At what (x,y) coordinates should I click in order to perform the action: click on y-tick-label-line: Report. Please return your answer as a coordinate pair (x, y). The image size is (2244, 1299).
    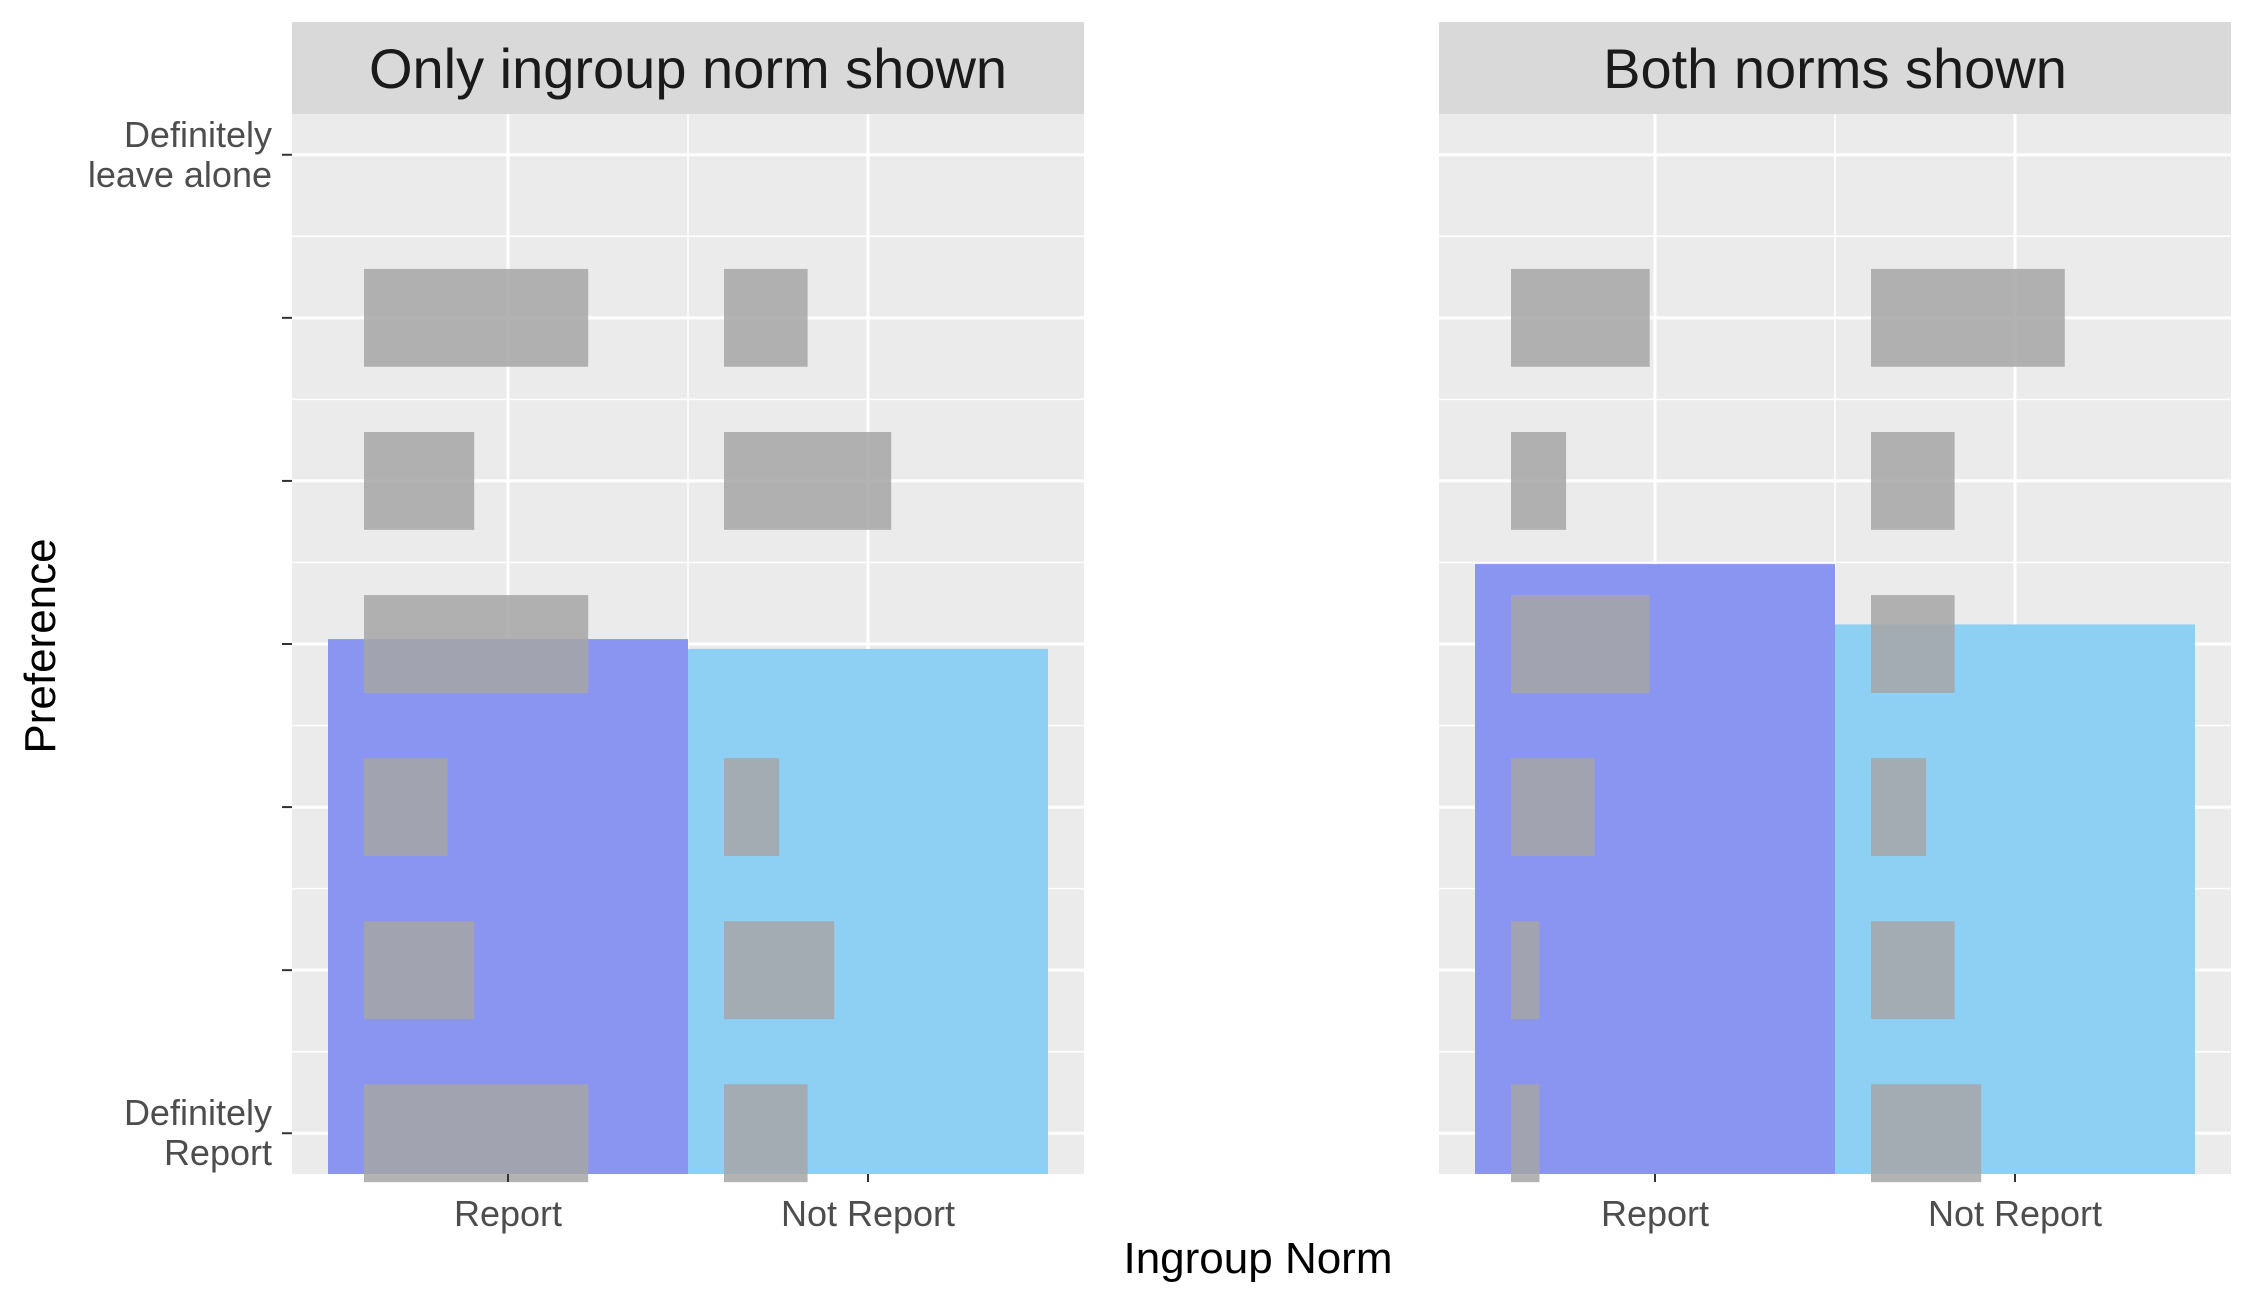
    Looking at the image, I should click on (218, 1152).